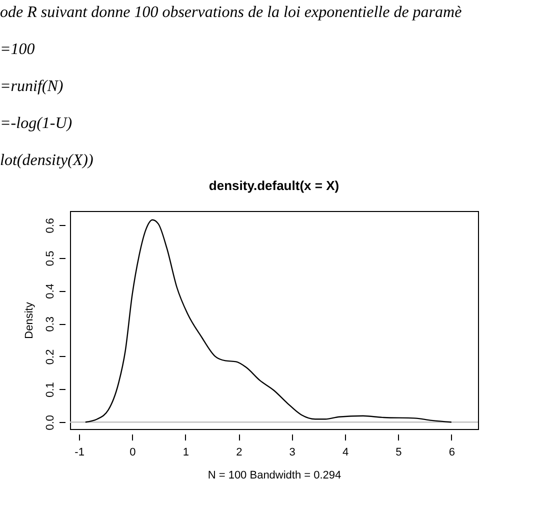 The image size is (543, 519). What do you see at coordinates (292, 452) in the screenshot?
I see `x-tick-label: 3` at bounding box center [292, 452].